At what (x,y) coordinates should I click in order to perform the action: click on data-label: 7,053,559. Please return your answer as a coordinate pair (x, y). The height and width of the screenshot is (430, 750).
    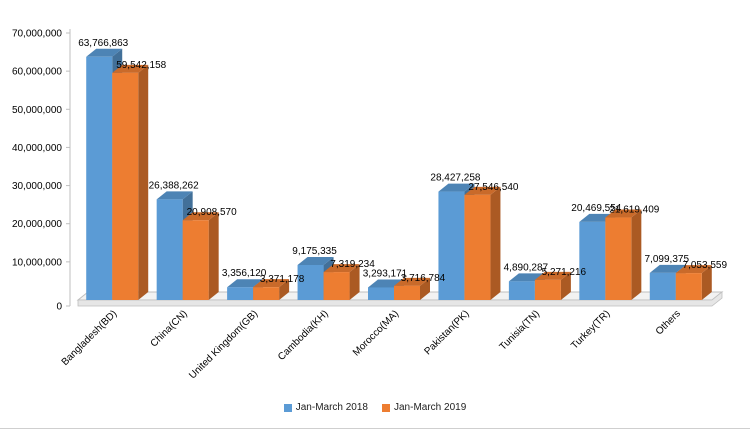
    Looking at the image, I should click on (705, 265).